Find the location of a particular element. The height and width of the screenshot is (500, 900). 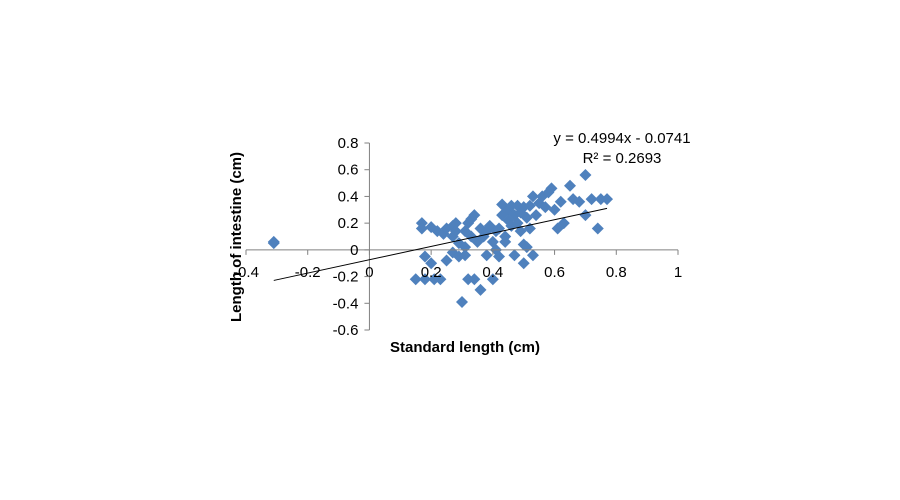

data-points is located at coordinates (440, 238).